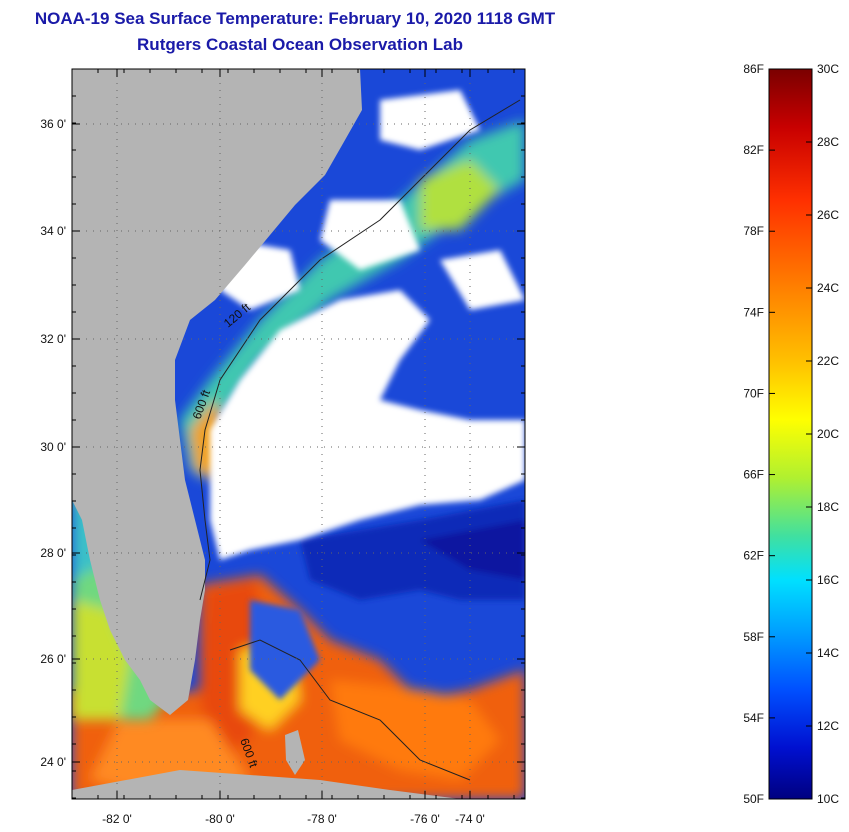 The image size is (849, 832). I want to click on colorbar, so click(790, 434).